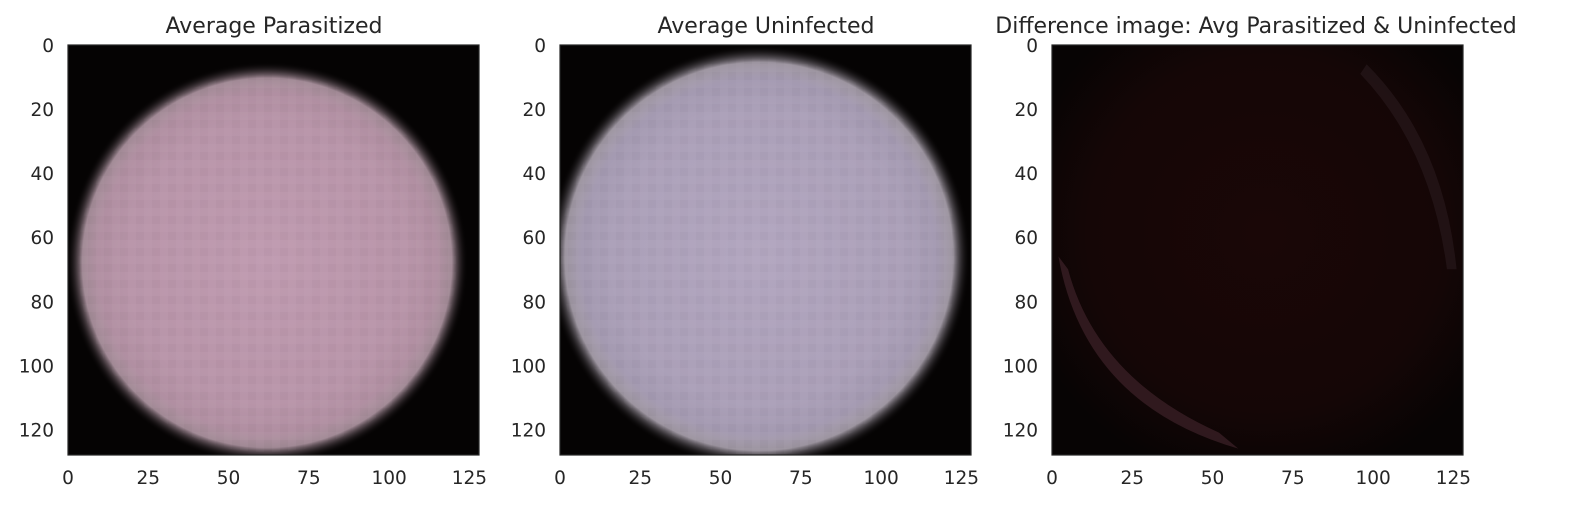 Image resolution: width=1571 pixels, height=506 pixels. Describe the element at coordinates (1408, 167) in the screenshot. I see `difference-edge` at that location.